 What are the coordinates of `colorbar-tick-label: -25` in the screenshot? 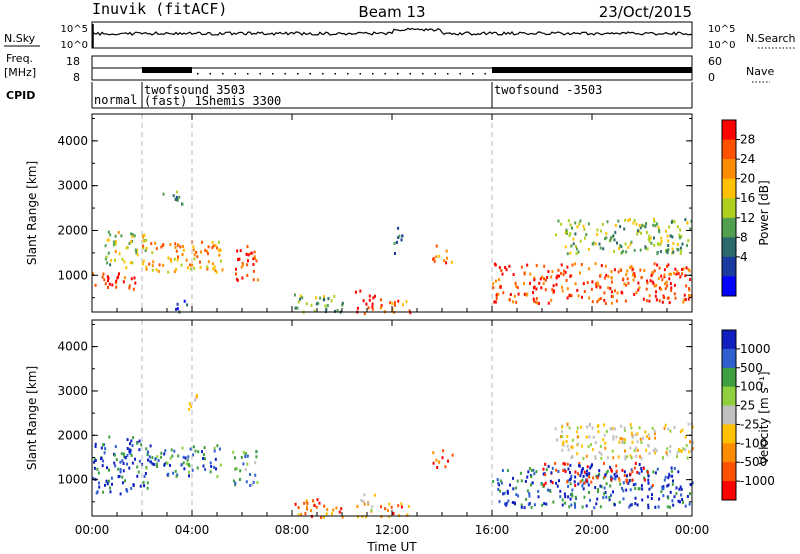 It's located at (750, 424).